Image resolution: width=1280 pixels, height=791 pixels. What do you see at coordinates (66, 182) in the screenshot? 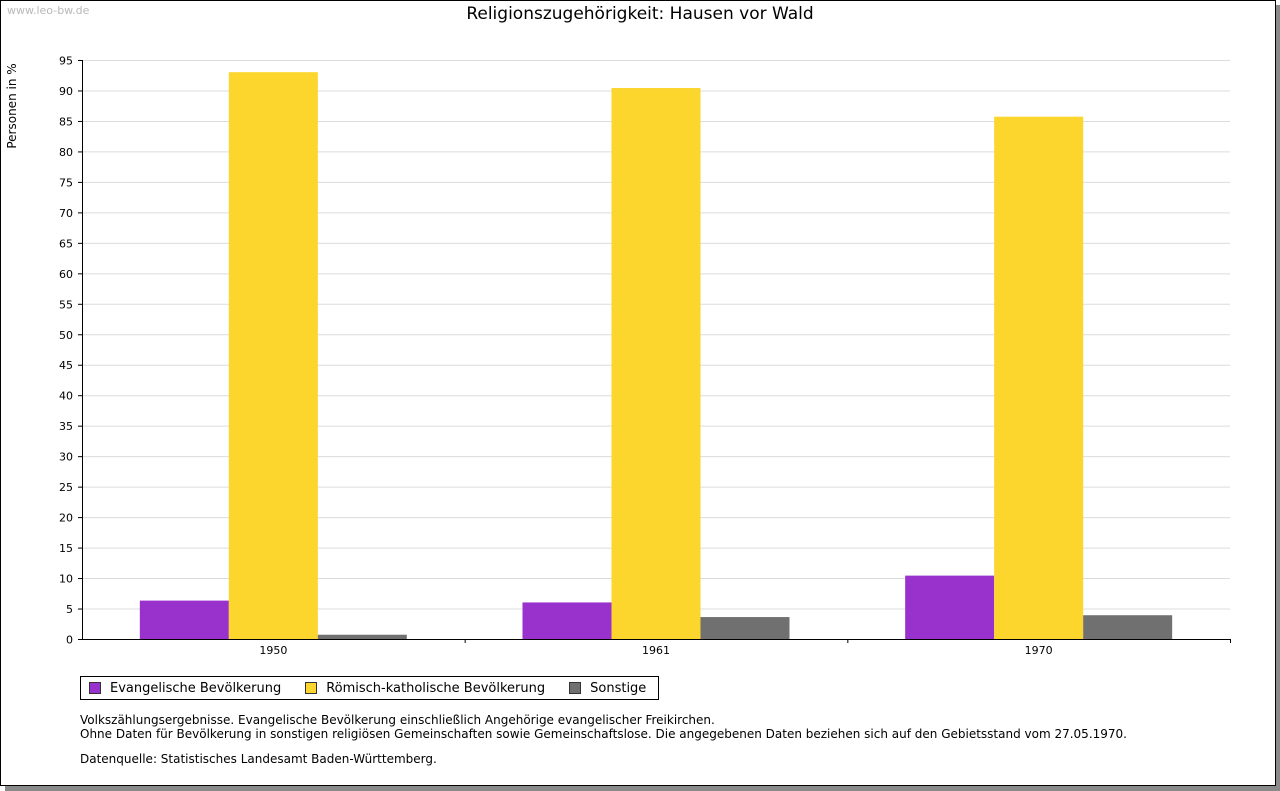
I see `y-tick-label: 75` at bounding box center [66, 182].